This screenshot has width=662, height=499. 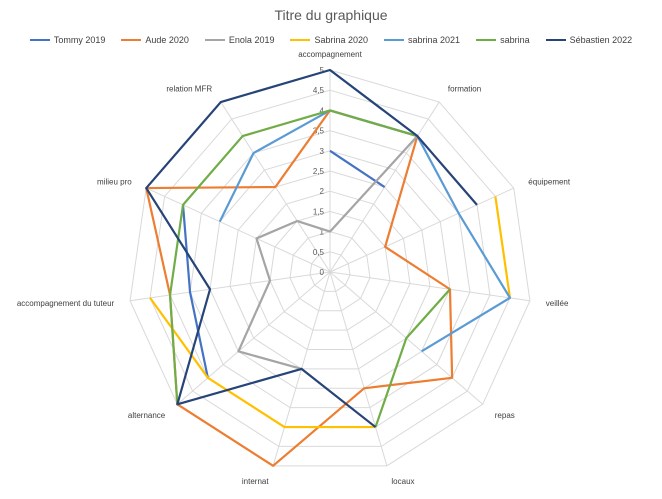 I want to click on legend-label: Sébastien 2022, so click(x=601, y=40).